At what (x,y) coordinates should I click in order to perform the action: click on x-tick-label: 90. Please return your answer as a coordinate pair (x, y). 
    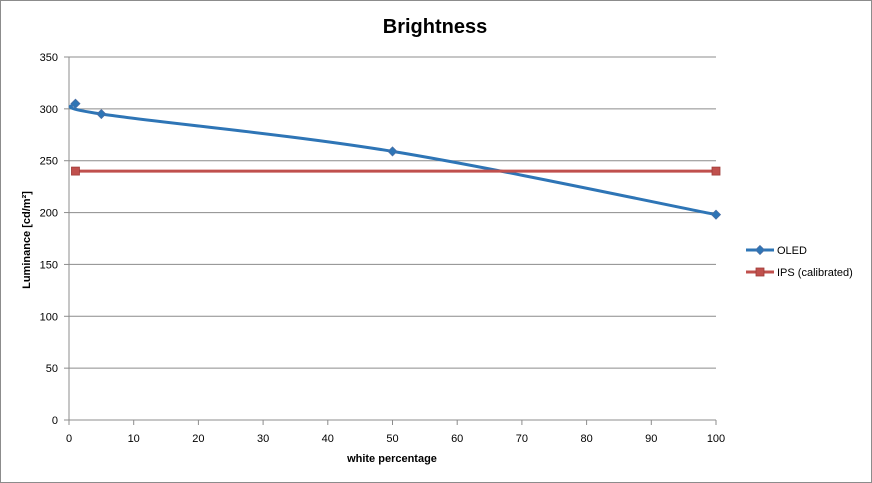
    Looking at the image, I should click on (651, 439).